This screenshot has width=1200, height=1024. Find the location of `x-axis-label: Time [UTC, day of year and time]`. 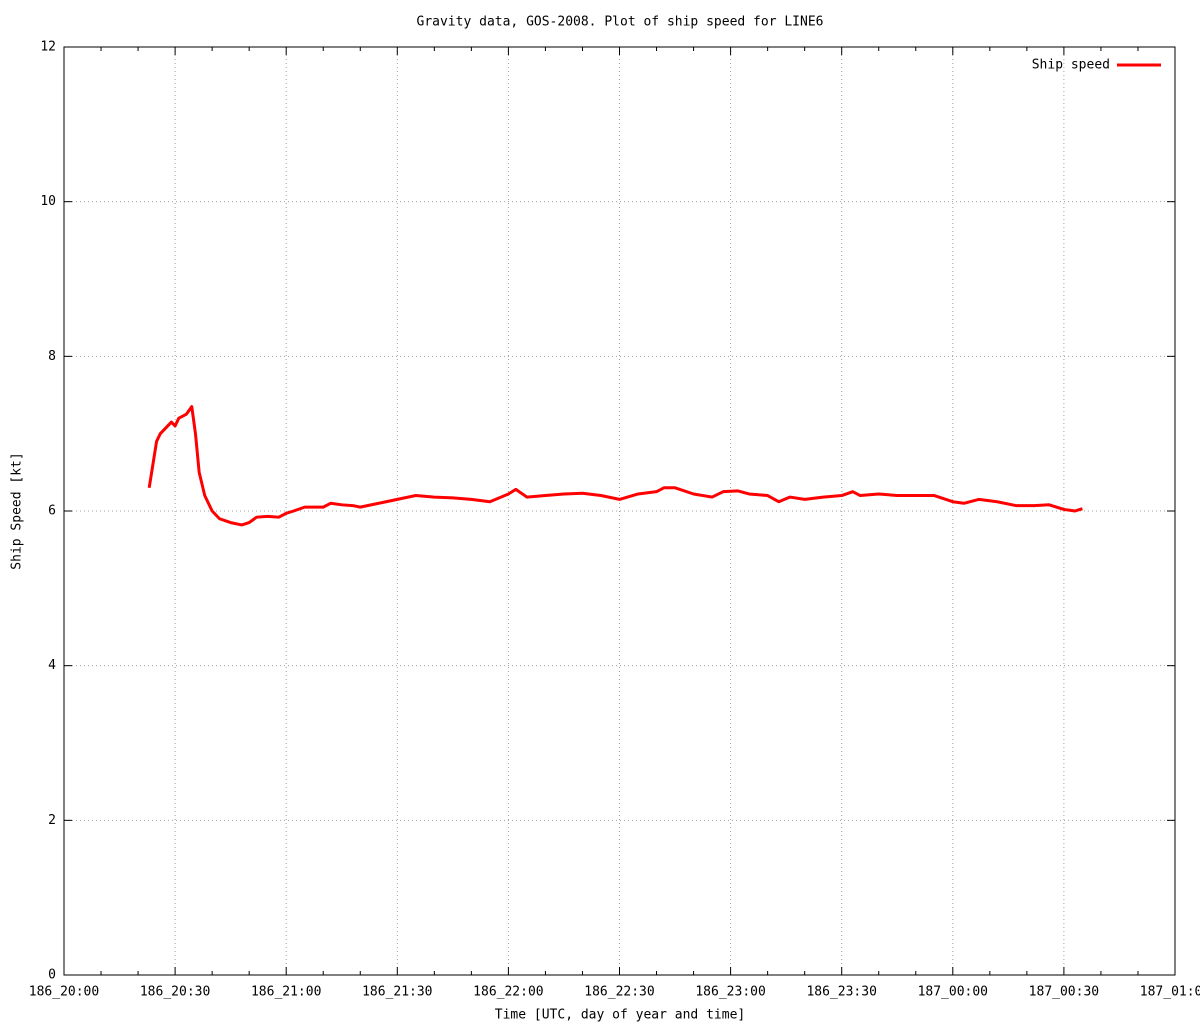

x-axis-label: Time [UTC, day of year and time] is located at coordinates (620, 1015).